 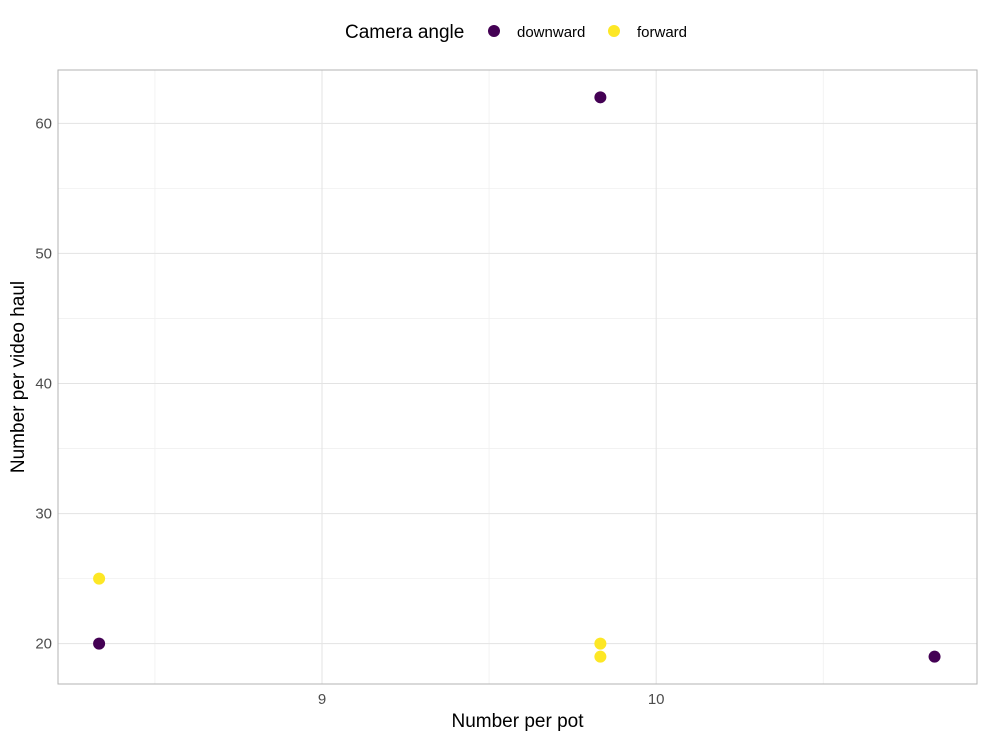 I want to click on y-tick-label: 40, so click(x=43, y=384).